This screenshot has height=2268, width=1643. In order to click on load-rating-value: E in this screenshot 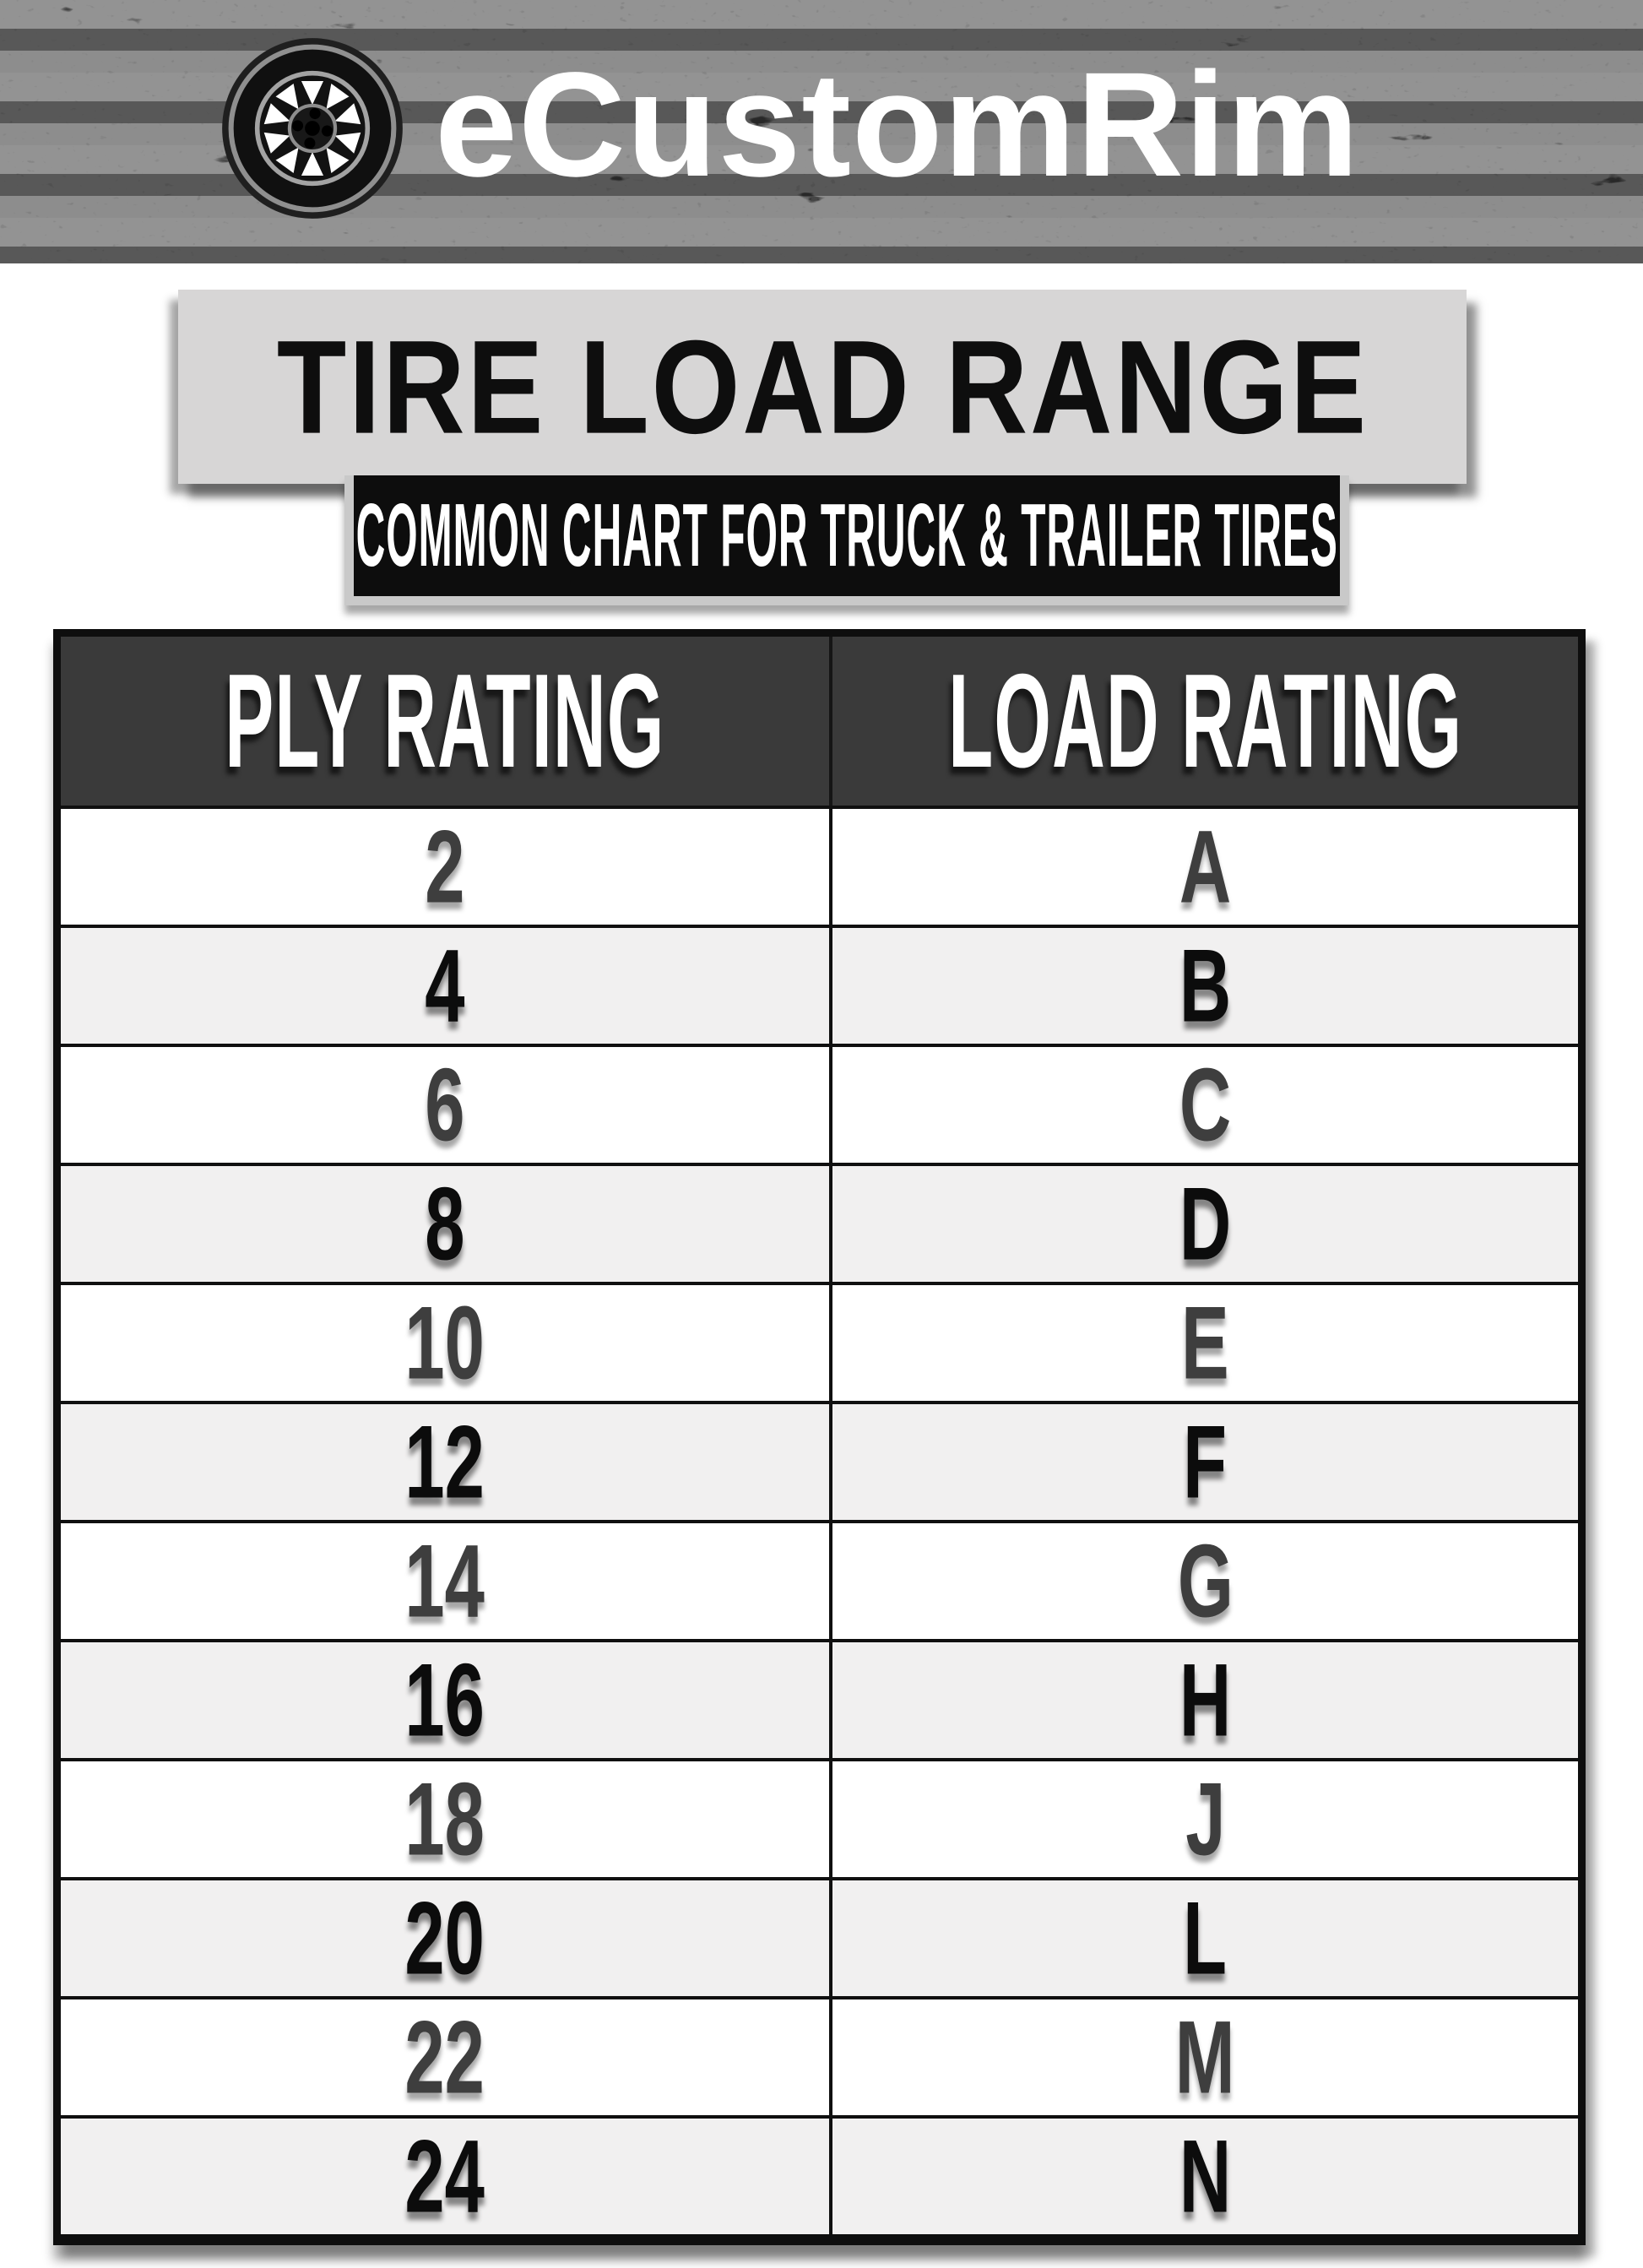, I will do `click(1205, 1343)`.